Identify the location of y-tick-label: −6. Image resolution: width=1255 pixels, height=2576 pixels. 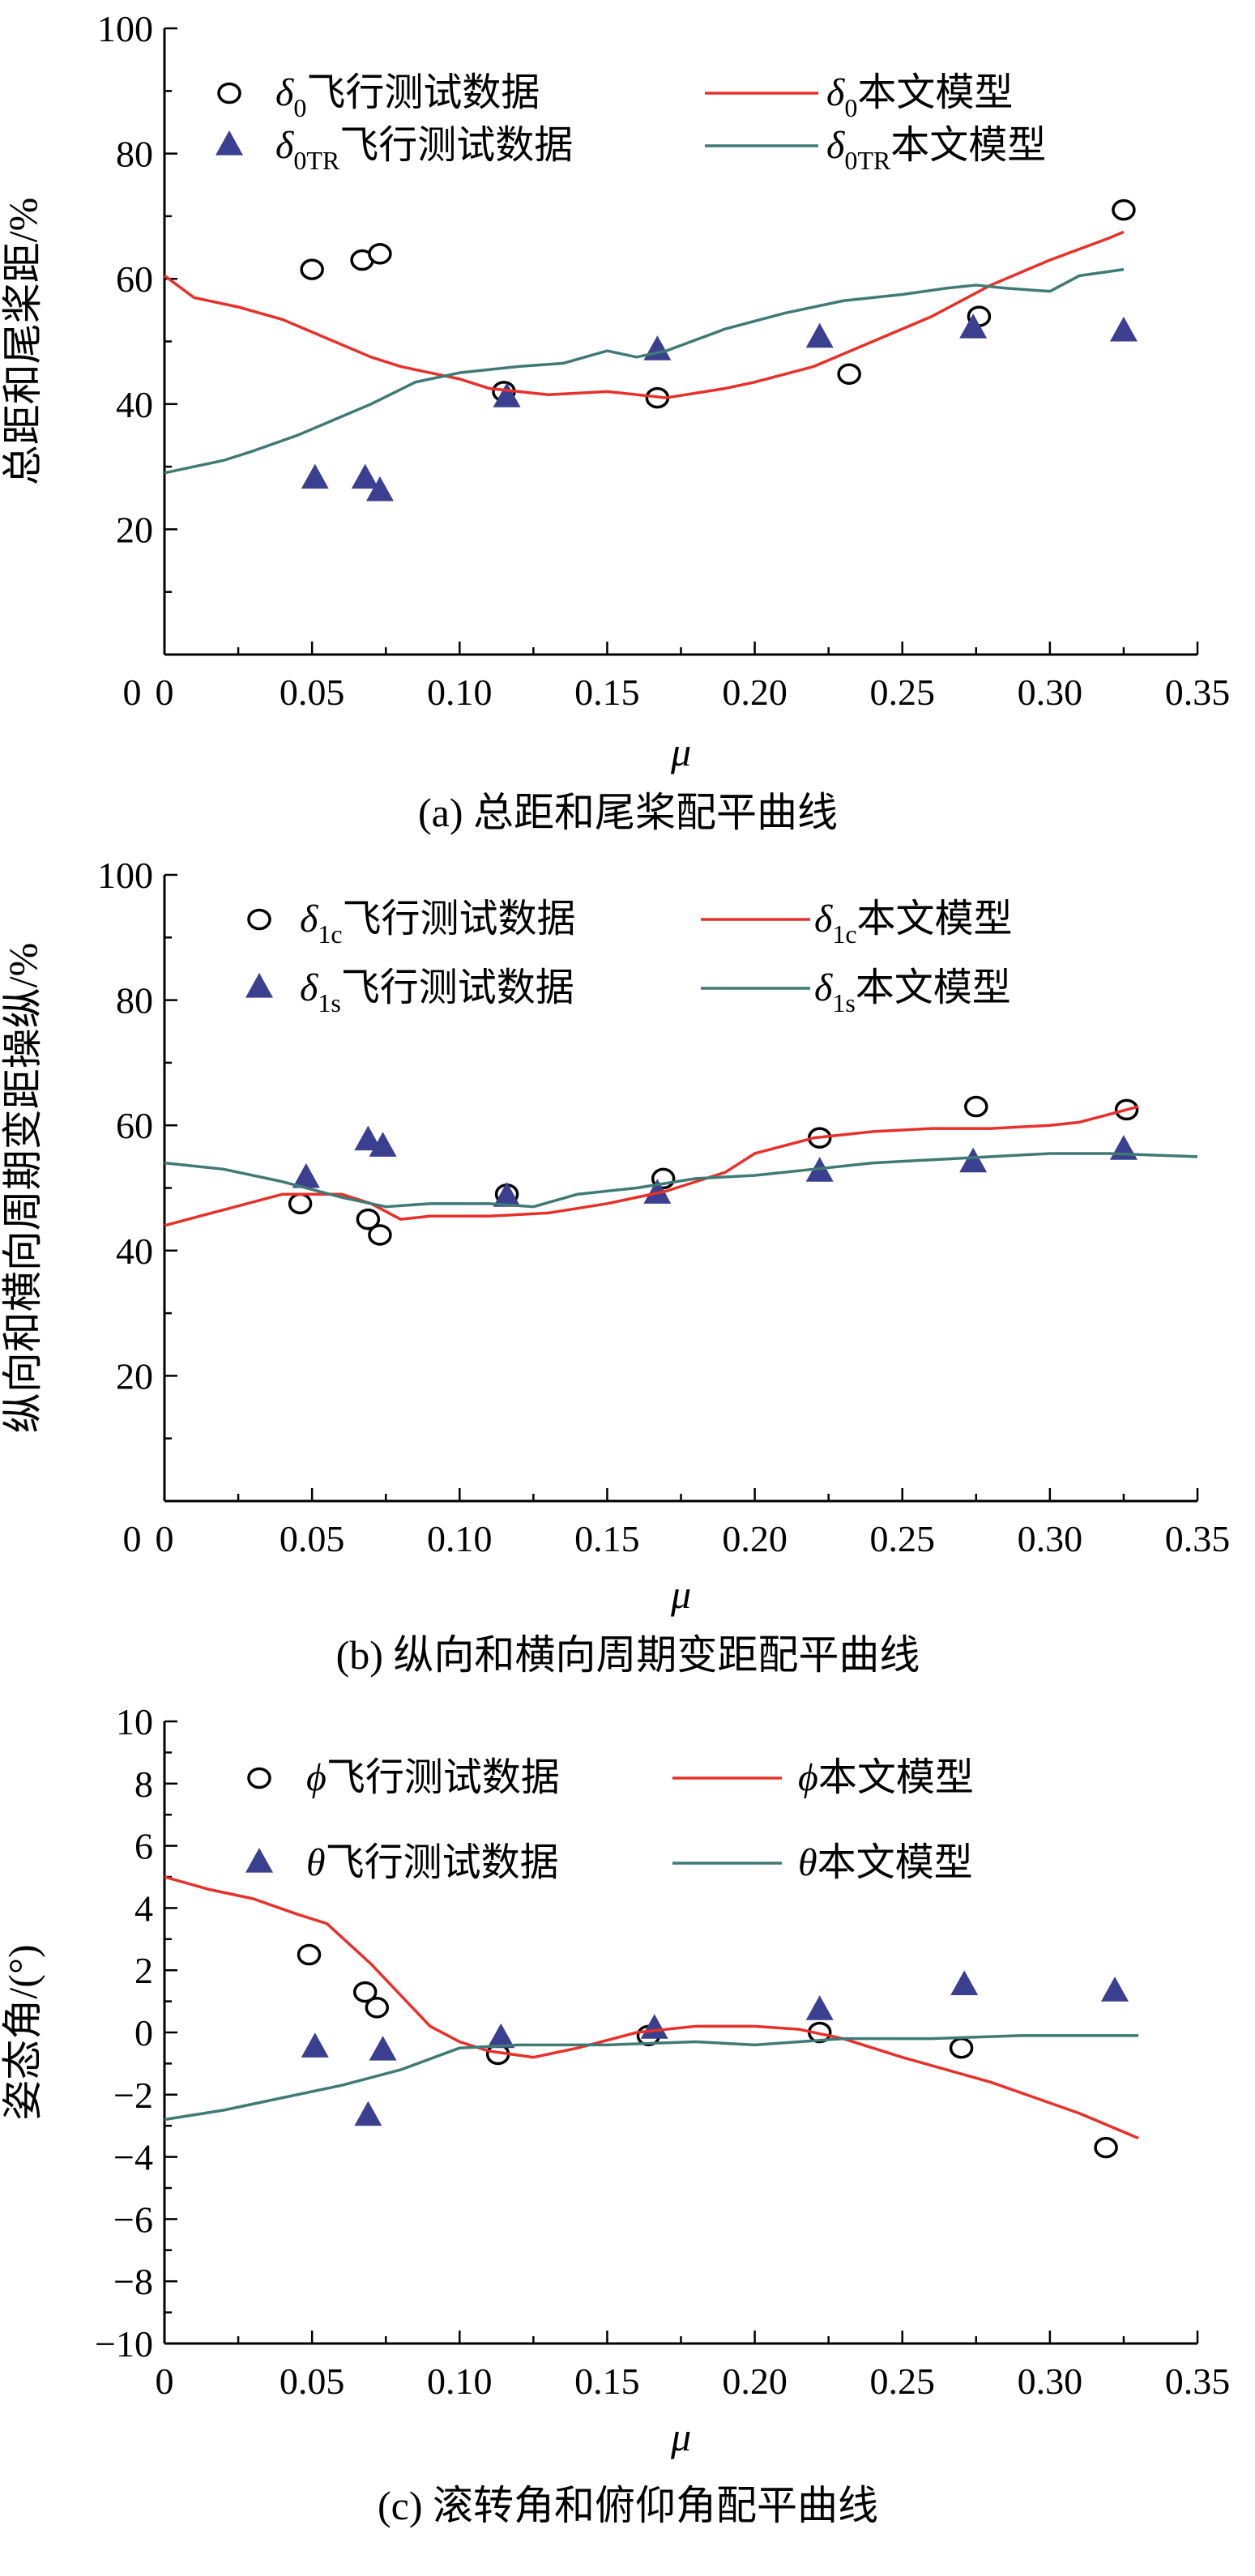
(133, 2219).